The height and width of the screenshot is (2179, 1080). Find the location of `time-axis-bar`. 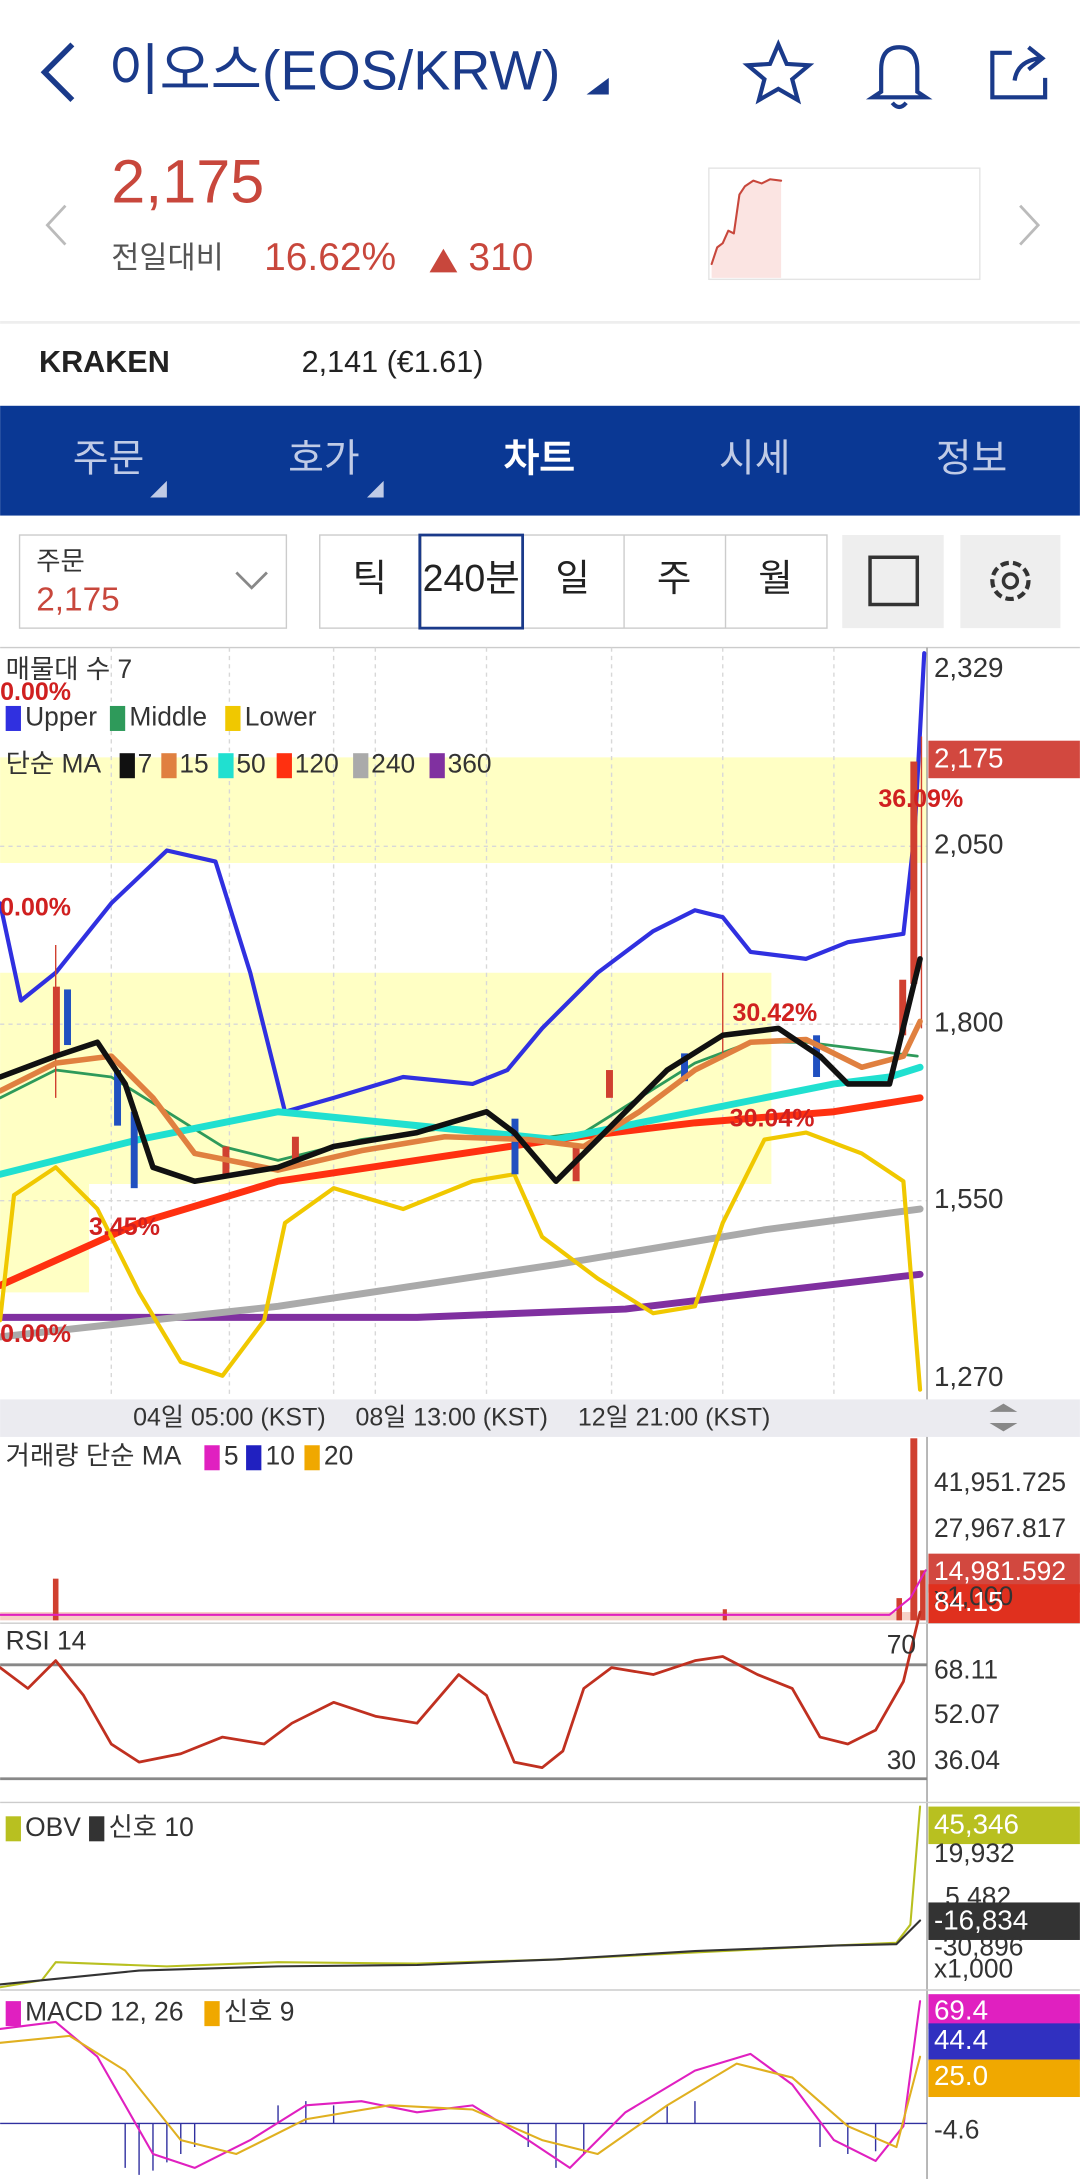

time-axis-bar is located at coordinates (540, 1418).